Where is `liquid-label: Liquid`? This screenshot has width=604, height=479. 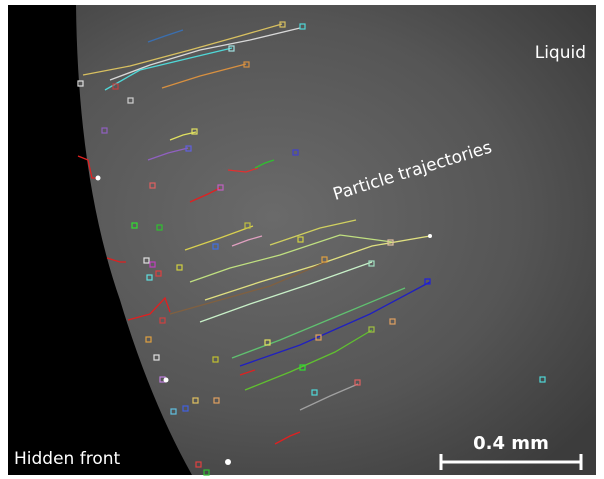 liquid-label: Liquid is located at coordinates (560, 53).